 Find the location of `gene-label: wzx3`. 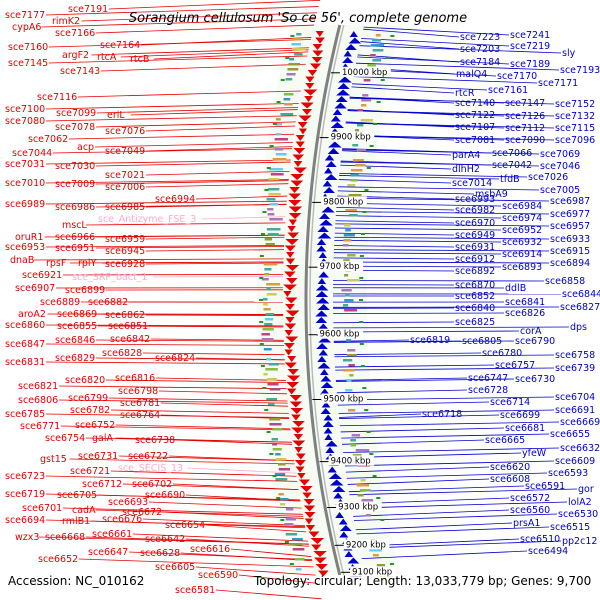

gene-label: wzx3 is located at coordinates (27, 537).